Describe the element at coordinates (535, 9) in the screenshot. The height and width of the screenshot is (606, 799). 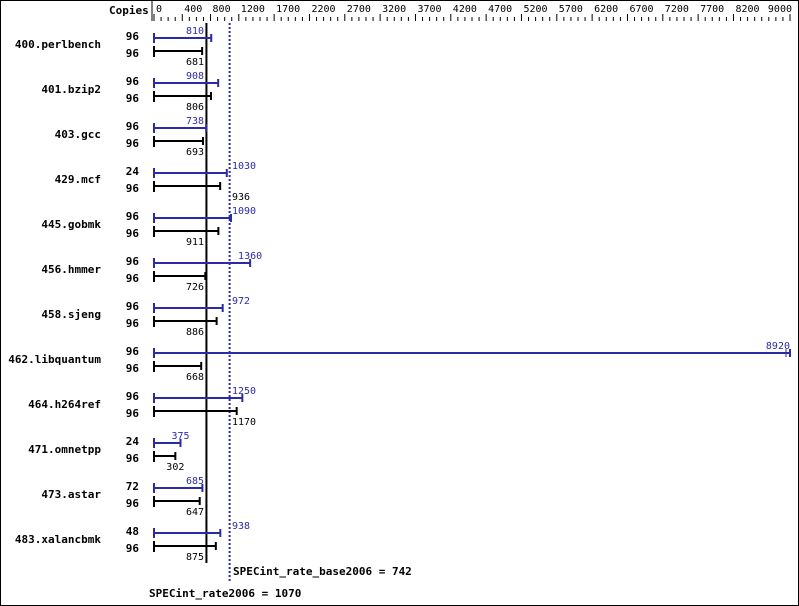
I see `axis-tick-label: 5200` at that location.